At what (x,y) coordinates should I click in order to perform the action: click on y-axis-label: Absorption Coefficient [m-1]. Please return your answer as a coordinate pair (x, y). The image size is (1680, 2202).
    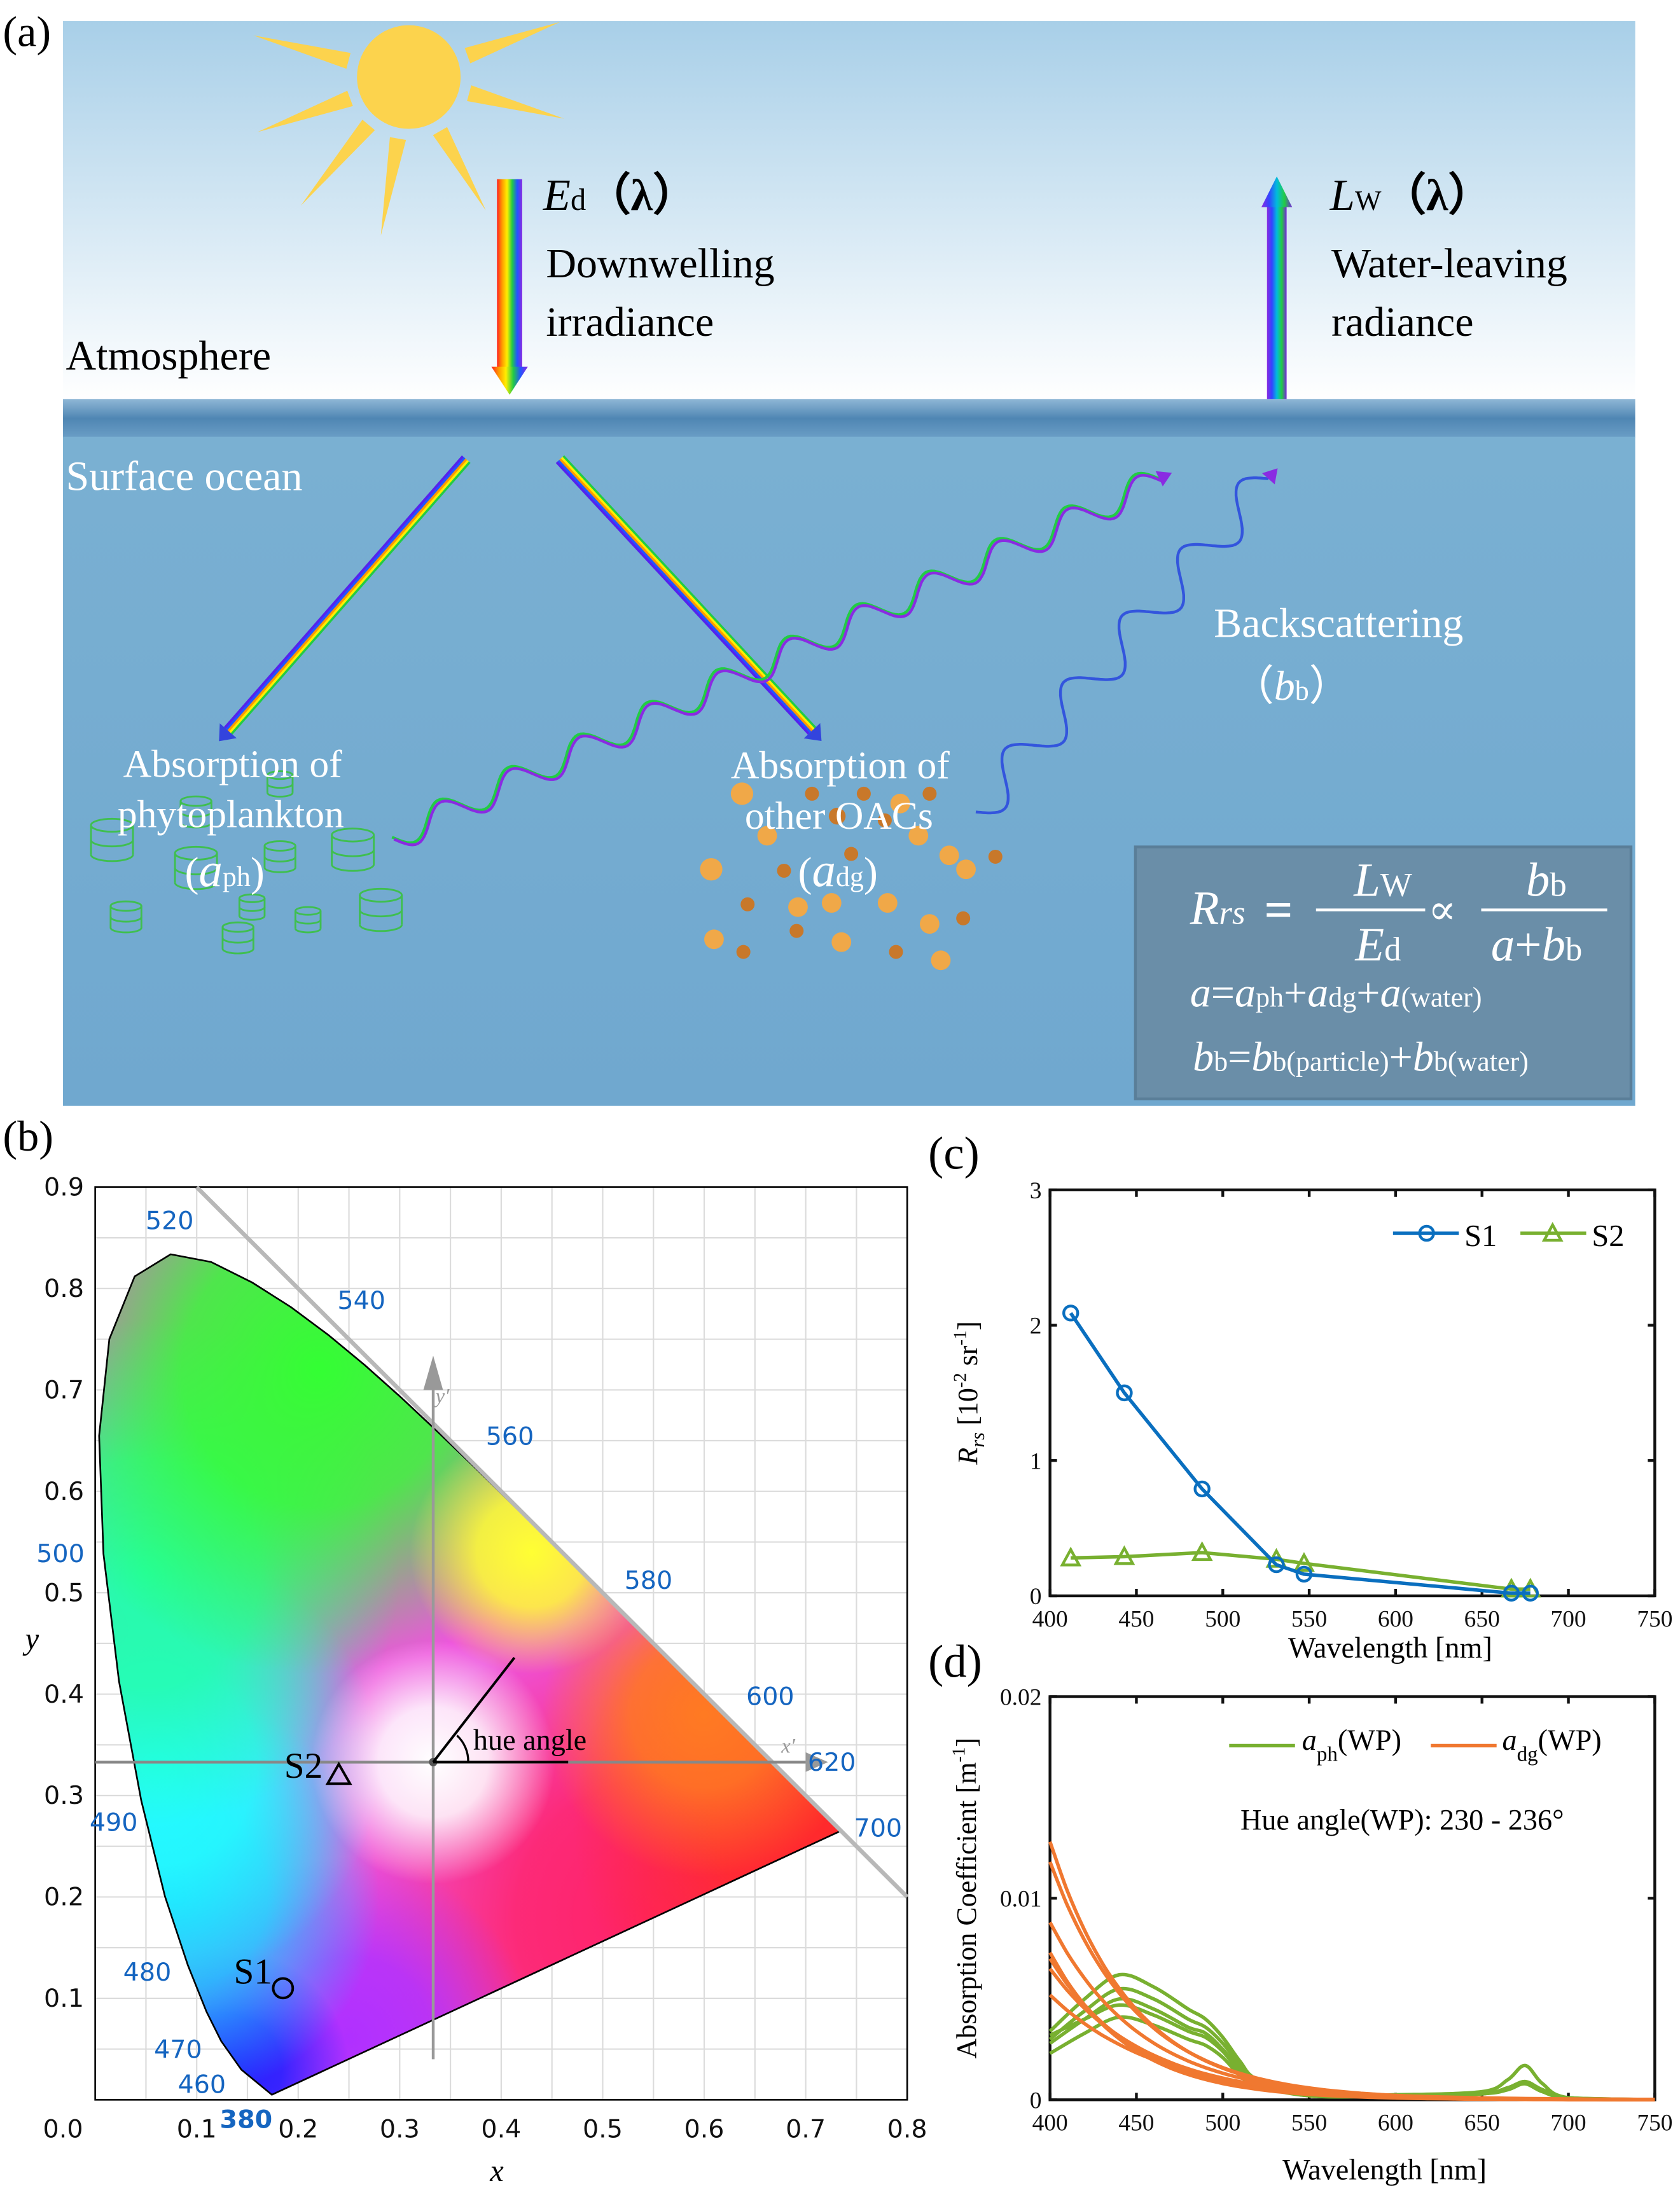
    Looking at the image, I should click on (965, 1898).